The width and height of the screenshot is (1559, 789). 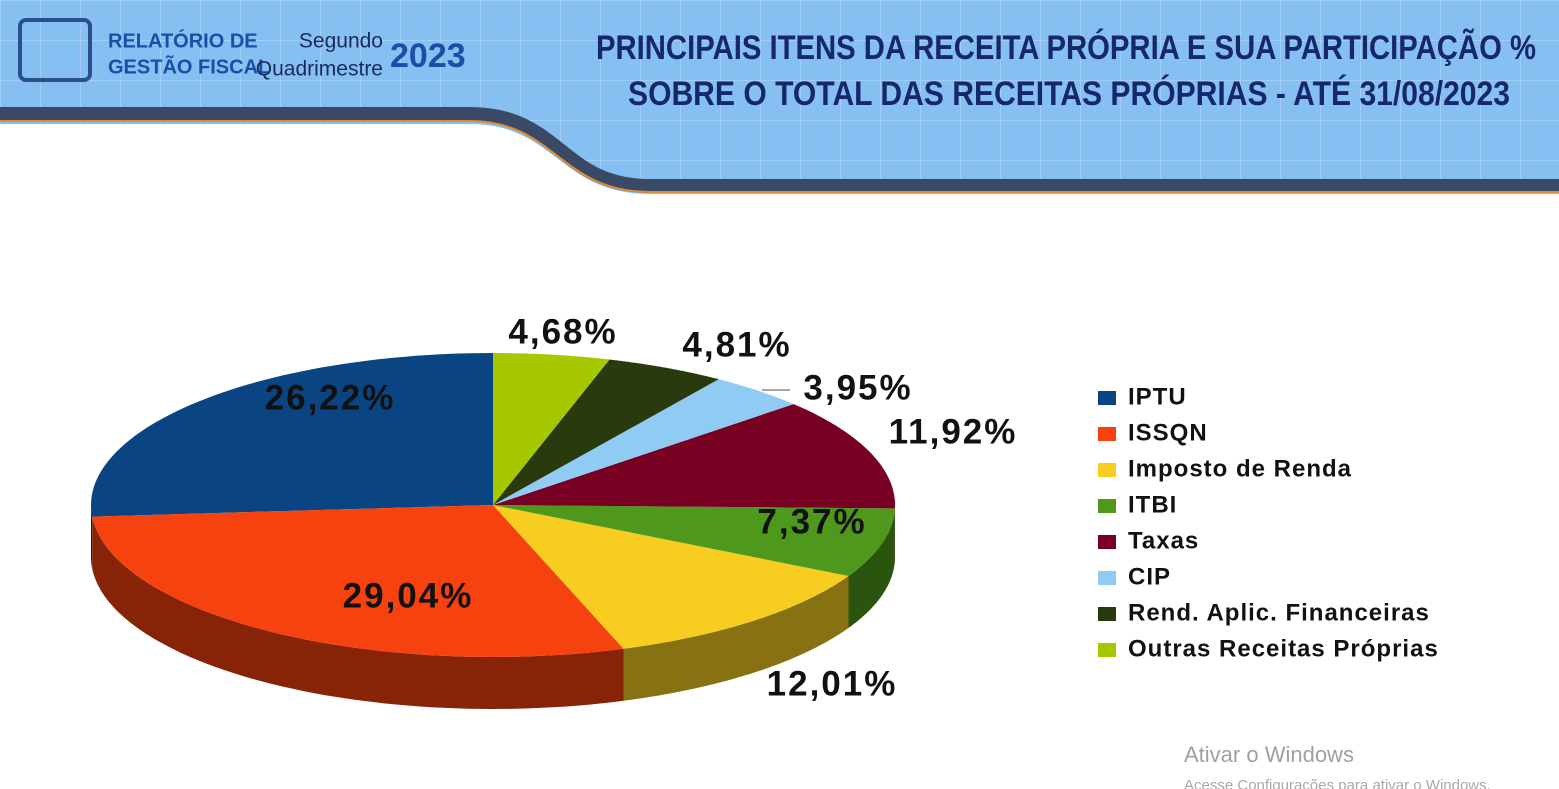 I want to click on legend-label: Taxas, so click(x=1163, y=540).